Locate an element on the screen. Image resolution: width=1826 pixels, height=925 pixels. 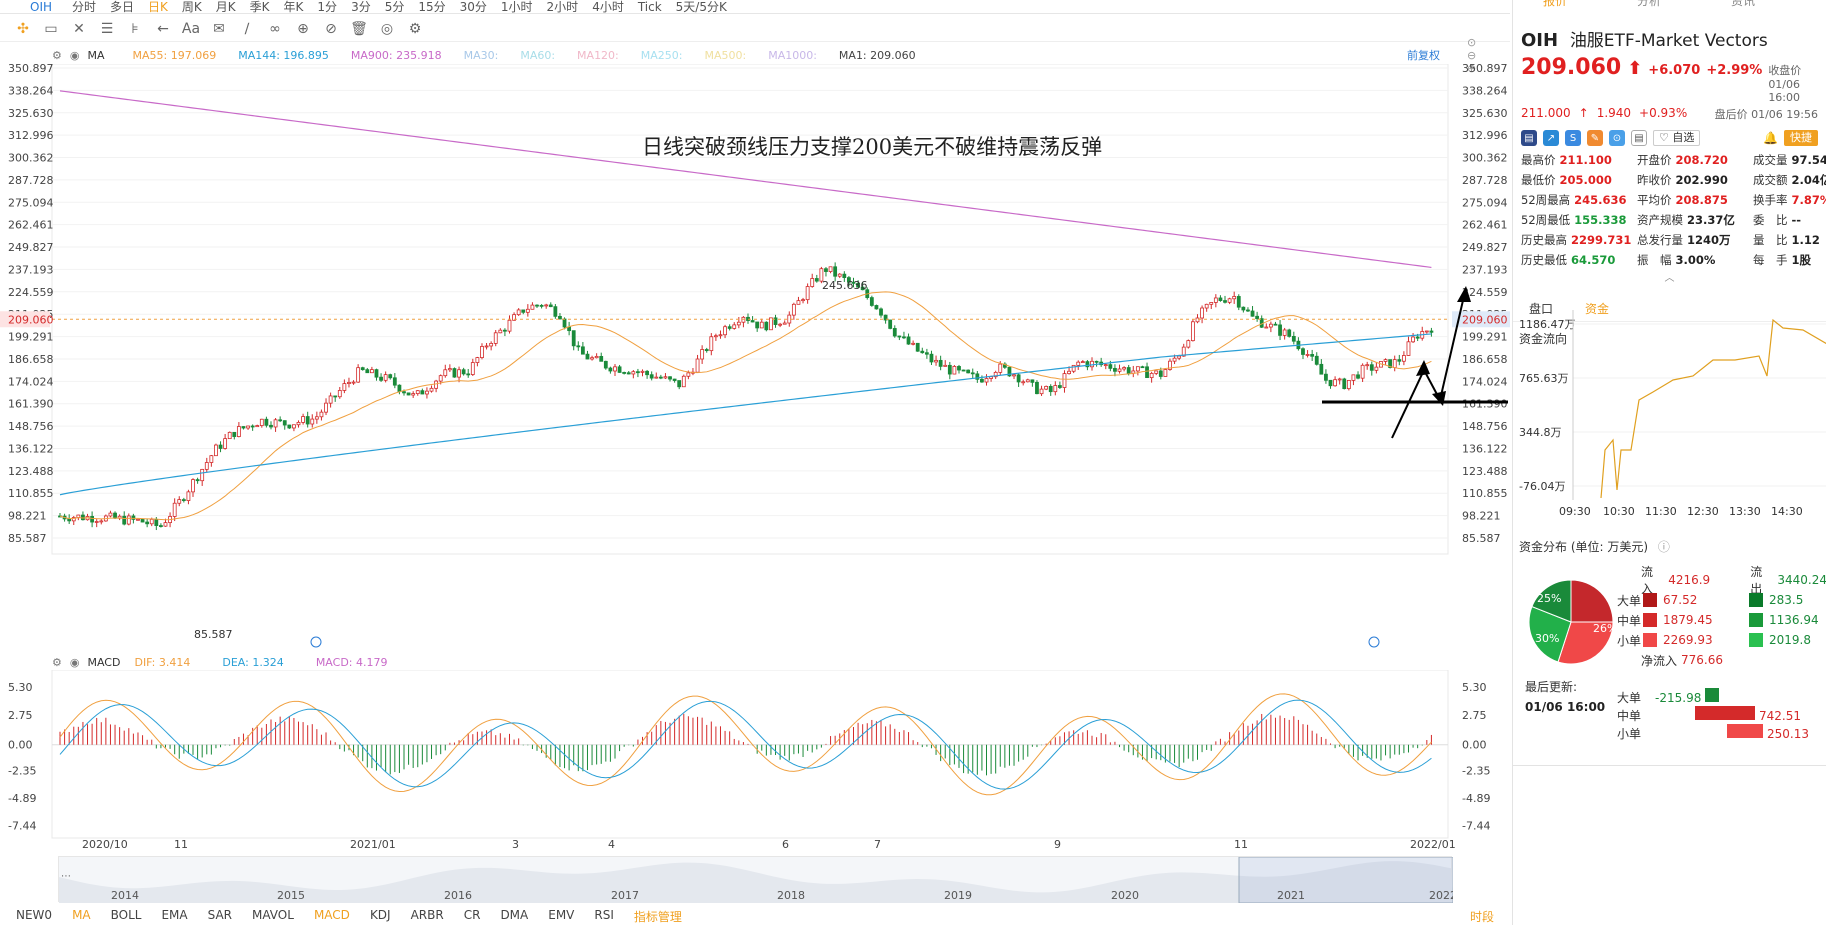
trash-icon: 🗑 is located at coordinates (359, 29).